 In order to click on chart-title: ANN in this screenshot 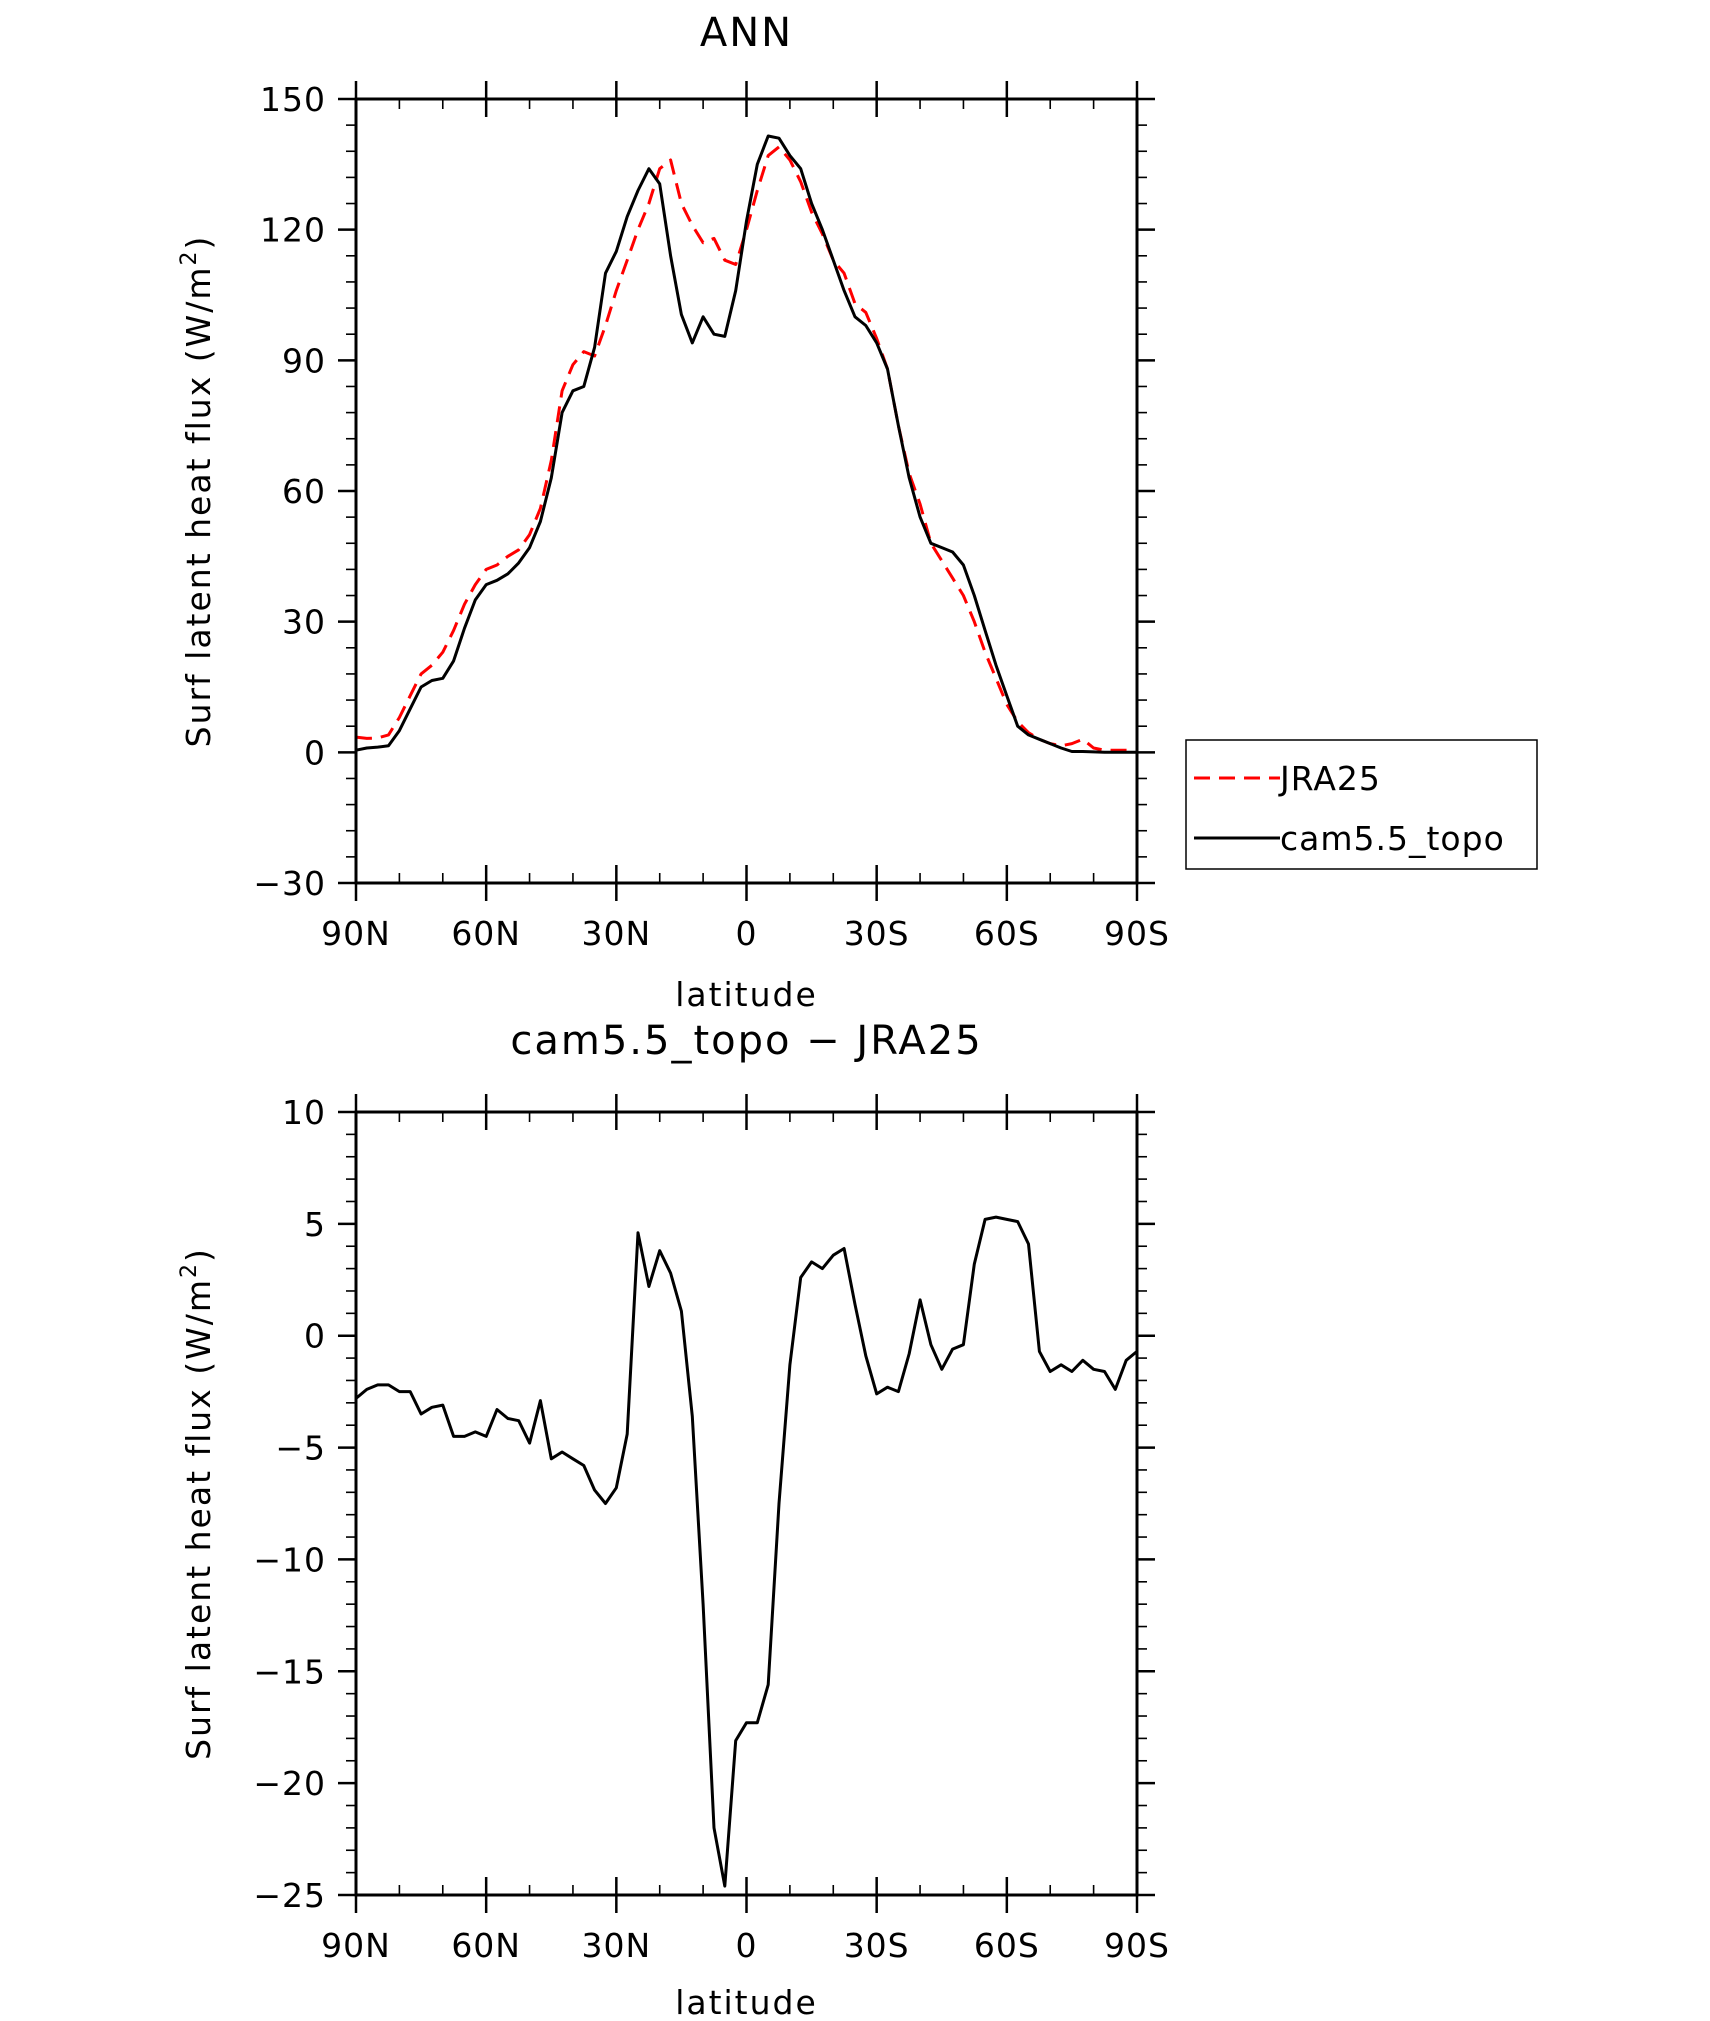, I will do `click(746, 33)`.